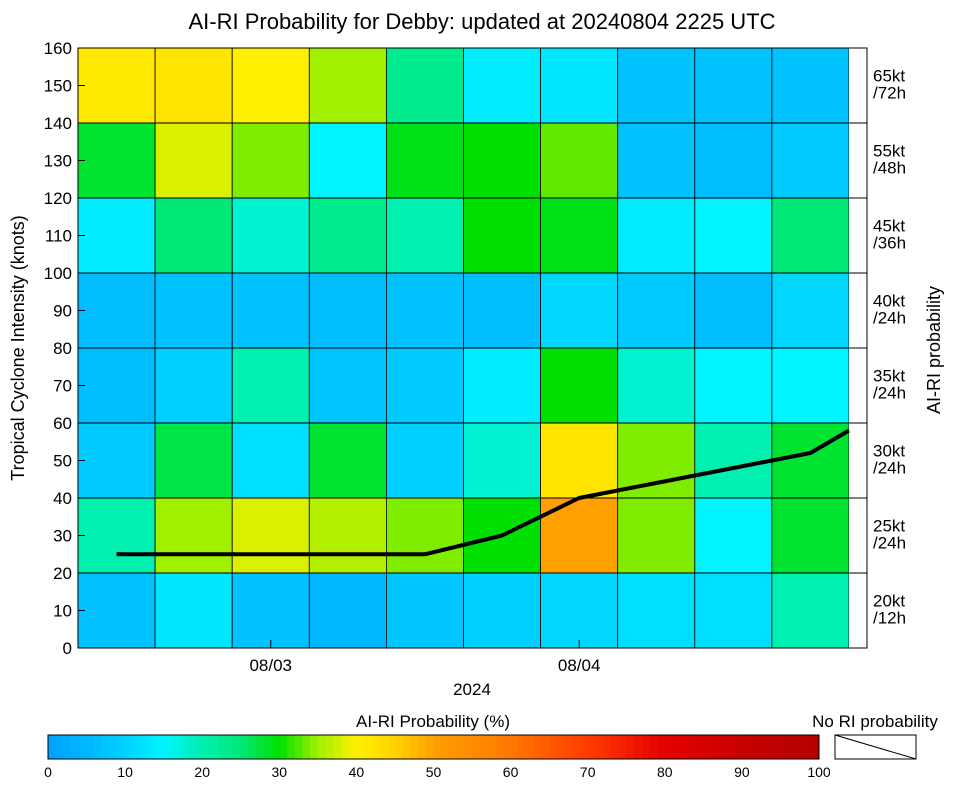 The height and width of the screenshot is (786, 964). What do you see at coordinates (875, 721) in the screenshot?
I see `no-ri-label: No RI probability` at bounding box center [875, 721].